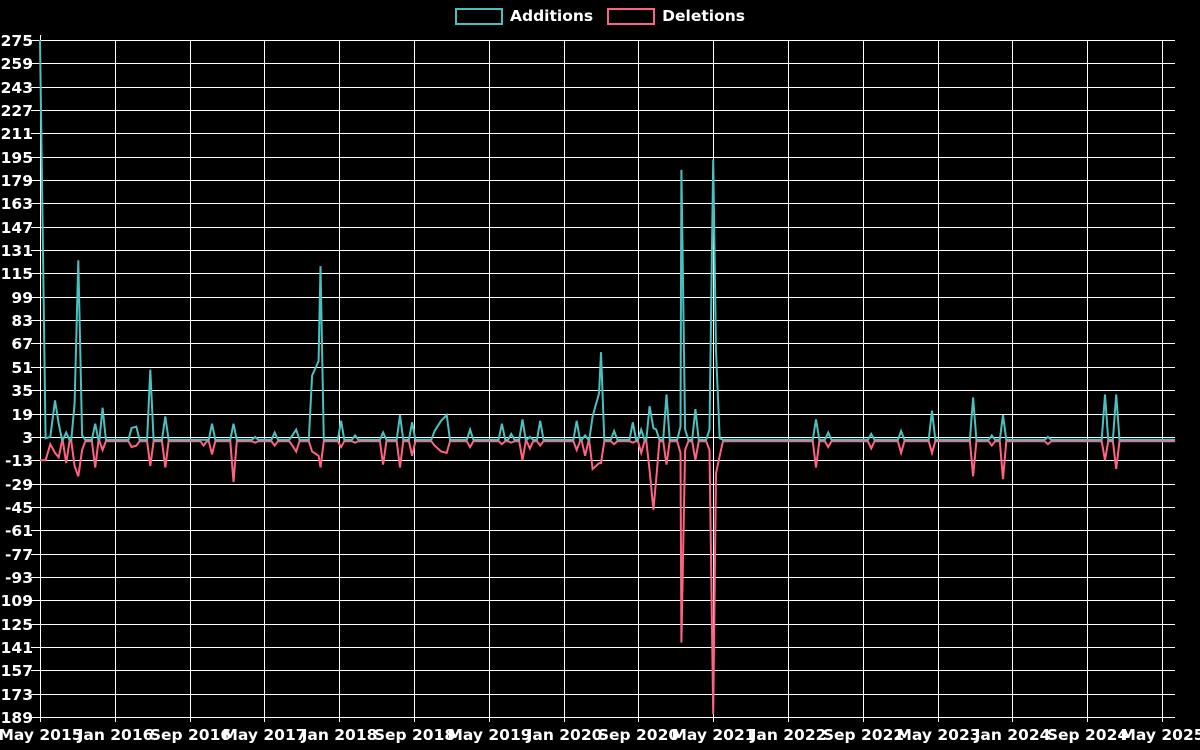  What do you see at coordinates (16, 671) in the screenshot?
I see `y-tick-label: -157` at bounding box center [16, 671].